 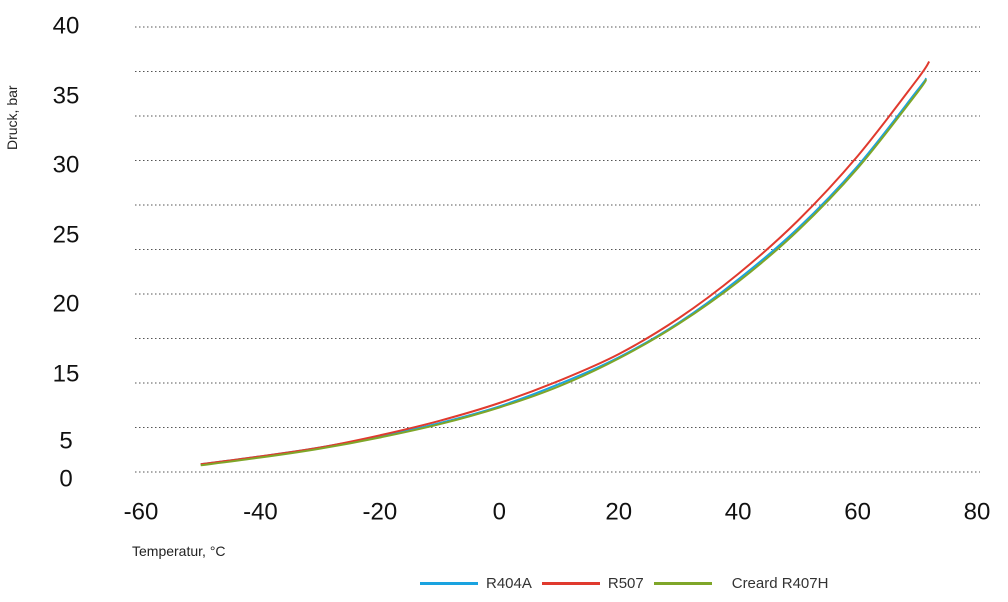 What do you see at coordinates (557, 511) in the screenshot?
I see `x-tick-labels: -60 -40 -20 0 20 40 60 80` at bounding box center [557, 511].